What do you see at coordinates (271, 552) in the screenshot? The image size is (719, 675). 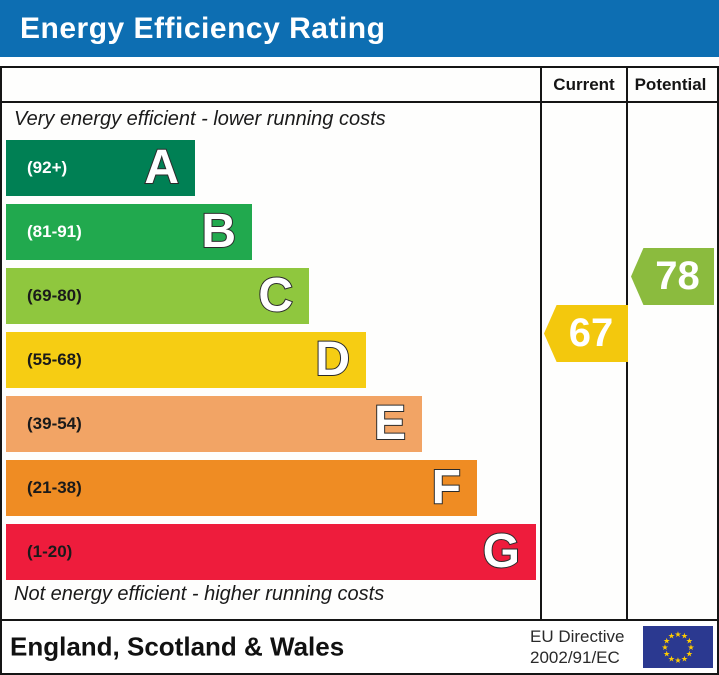 I see `band-g: (1-20) G` at bounding box center [271, 552].